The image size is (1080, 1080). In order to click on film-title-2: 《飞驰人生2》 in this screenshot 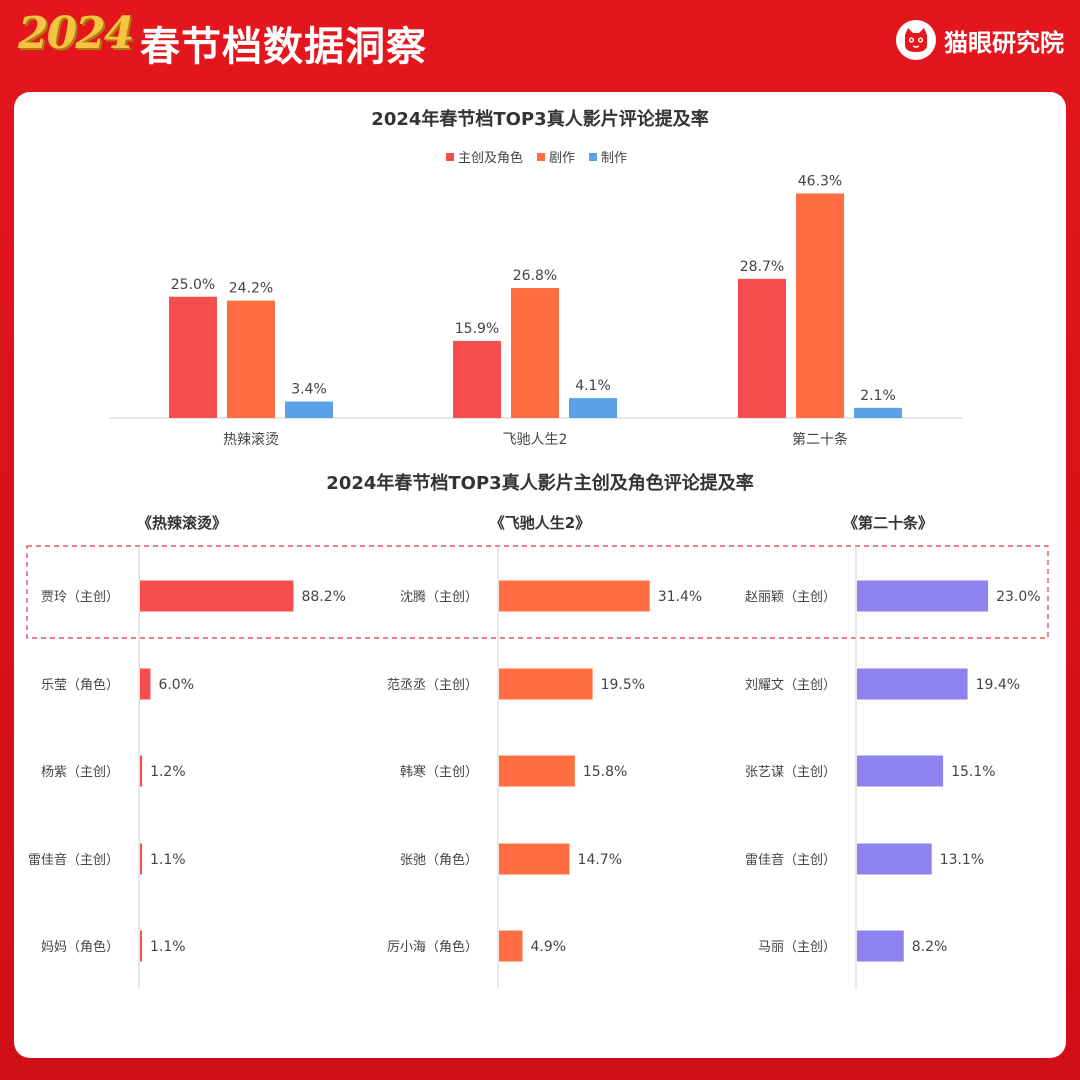, I will do `click(540, 523)`.